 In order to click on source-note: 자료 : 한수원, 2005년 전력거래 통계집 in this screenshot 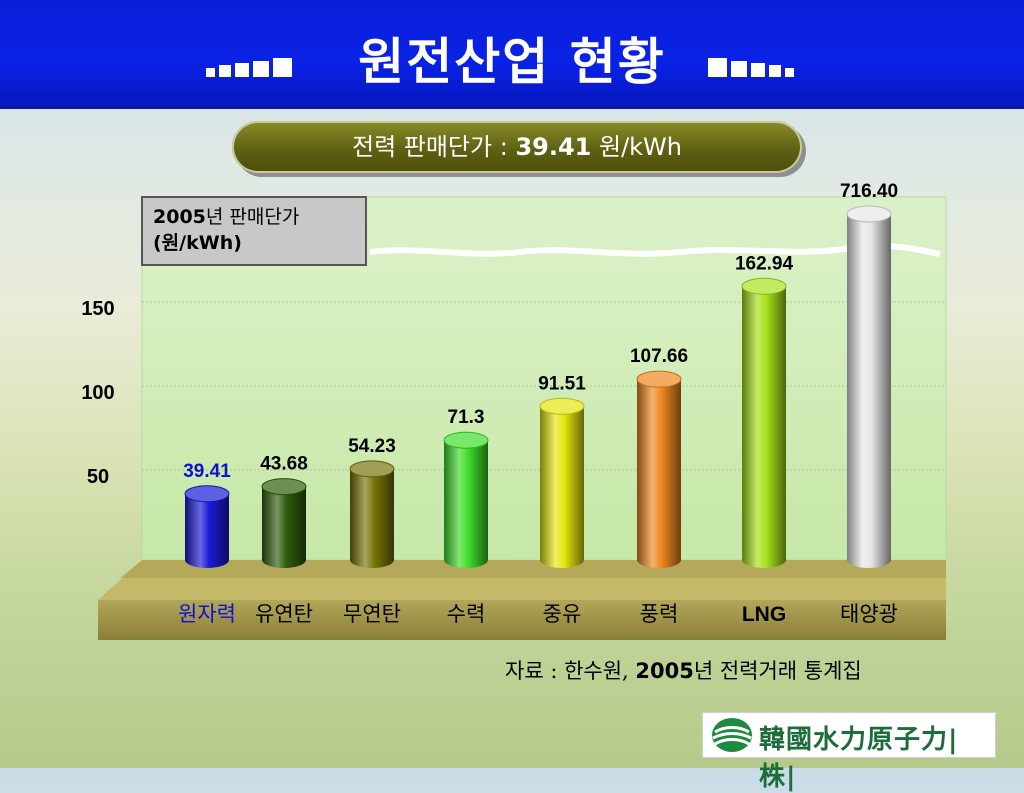, I will do `click(683, 670)`.